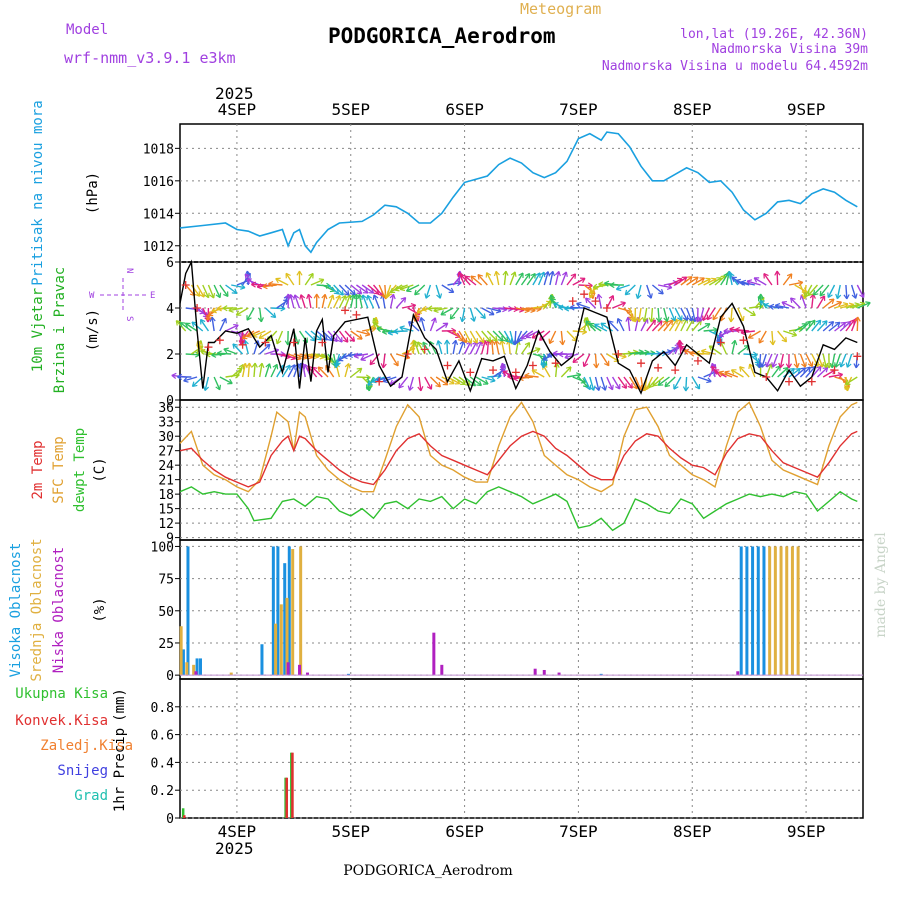 The width and height of the screenshot is (900, 900). Describe the element at coordinates (170, 819) in the screenshot. I see `y-tick-label: 0` at that location.